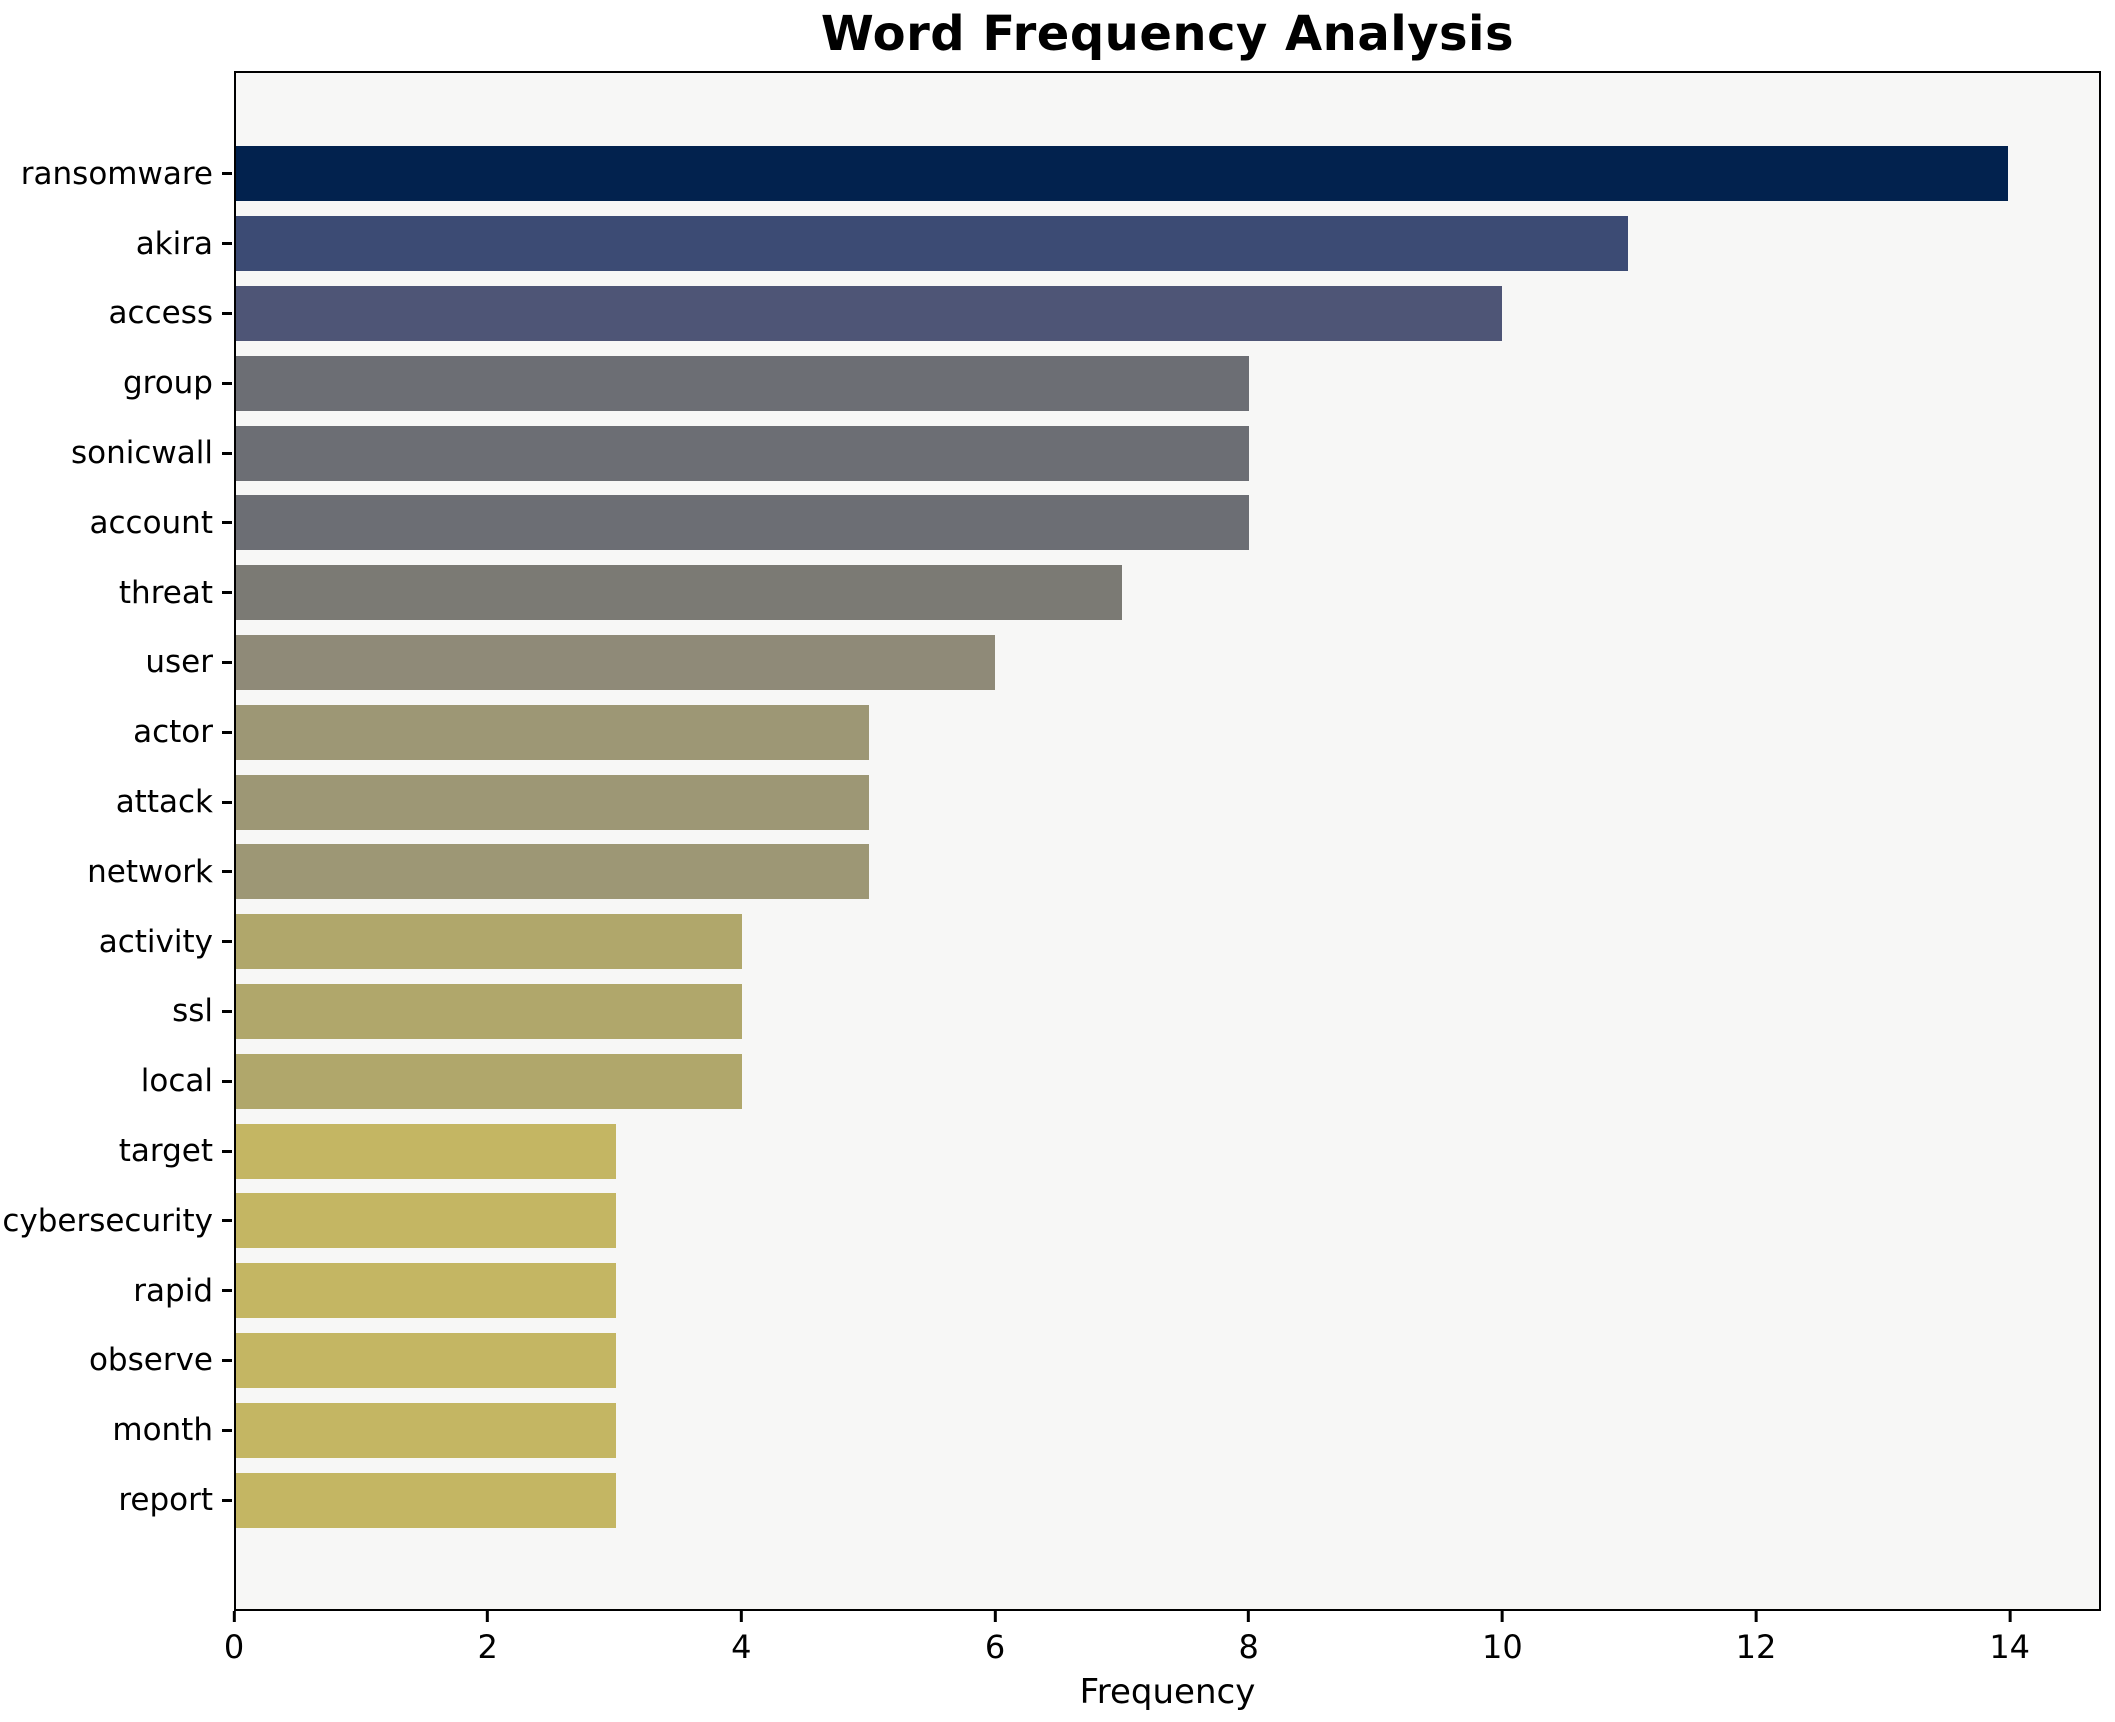 The width and height of the screenshot is (2115, 1722). Describe the element at coordinates (116, 732) in the screenshot. I see `ylabel-row: actor` at that location.